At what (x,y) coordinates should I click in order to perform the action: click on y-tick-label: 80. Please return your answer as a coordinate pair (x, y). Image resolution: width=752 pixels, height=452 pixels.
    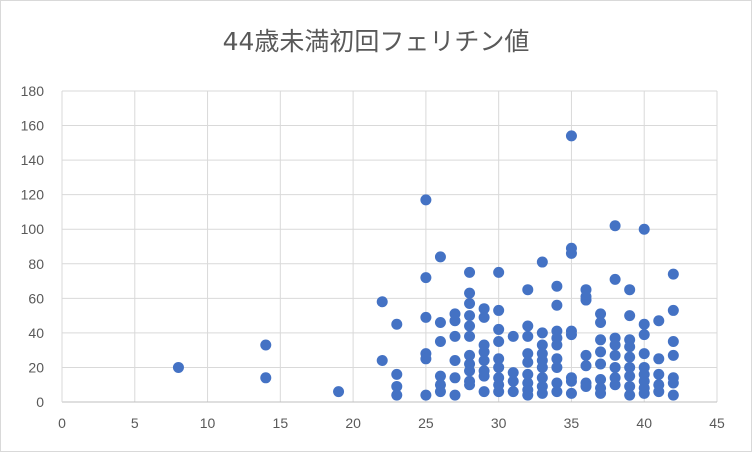
    Looking at the image, I should click on (36, 264).